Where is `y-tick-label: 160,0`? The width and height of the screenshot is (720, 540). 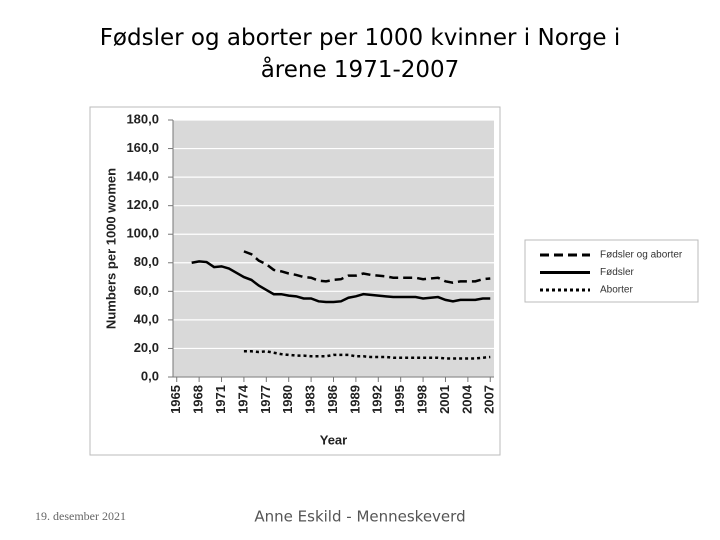 y-tick-label: 160,0 is located at coordinates (142, 147).